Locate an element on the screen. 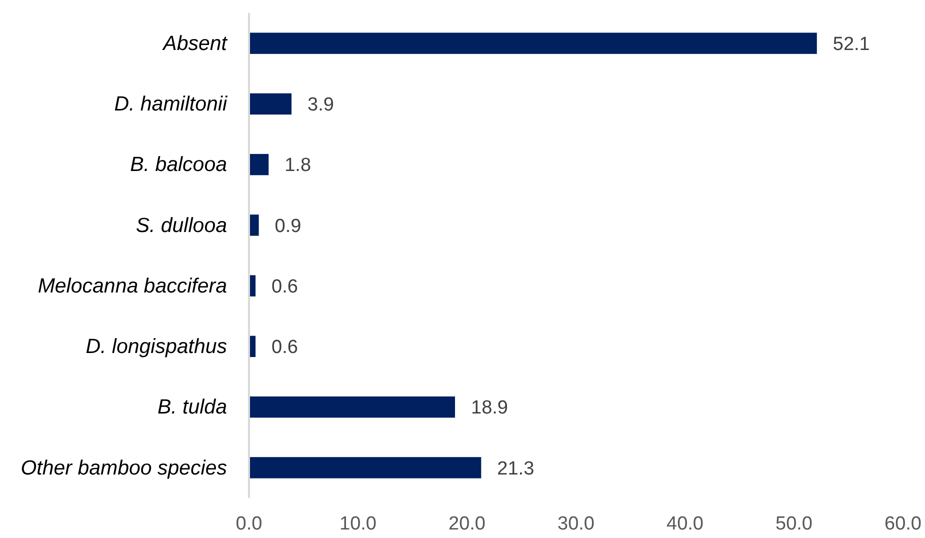 This screenshot has height=538, width=925. y-tick-label: B. balcooa is located at coordinates (178, 164).